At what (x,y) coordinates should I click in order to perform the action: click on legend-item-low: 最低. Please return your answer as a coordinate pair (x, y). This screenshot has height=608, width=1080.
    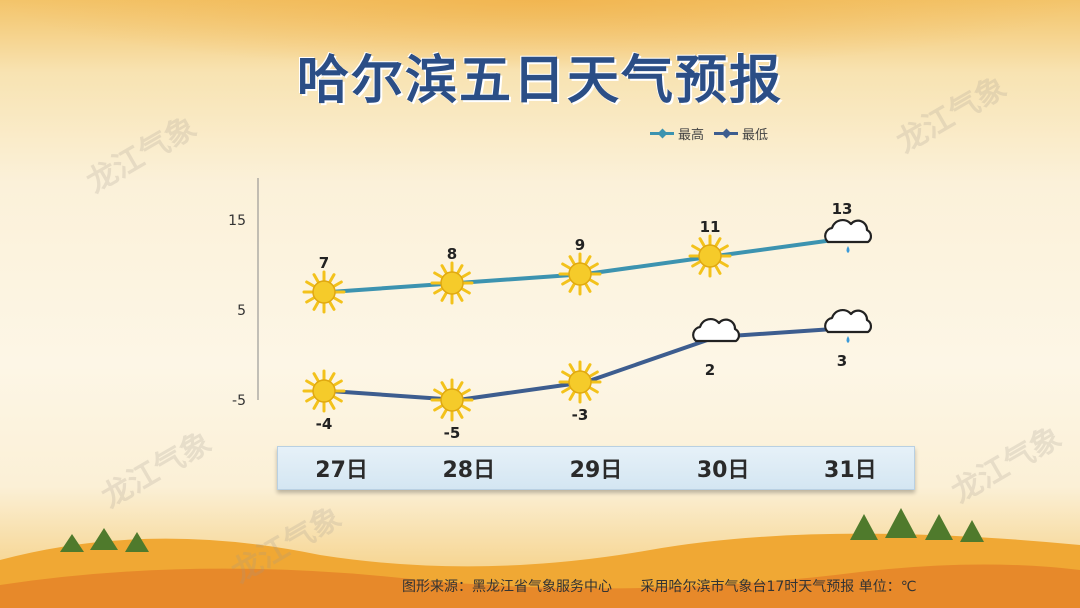
    Looking at the image, I should click on (741, 133).